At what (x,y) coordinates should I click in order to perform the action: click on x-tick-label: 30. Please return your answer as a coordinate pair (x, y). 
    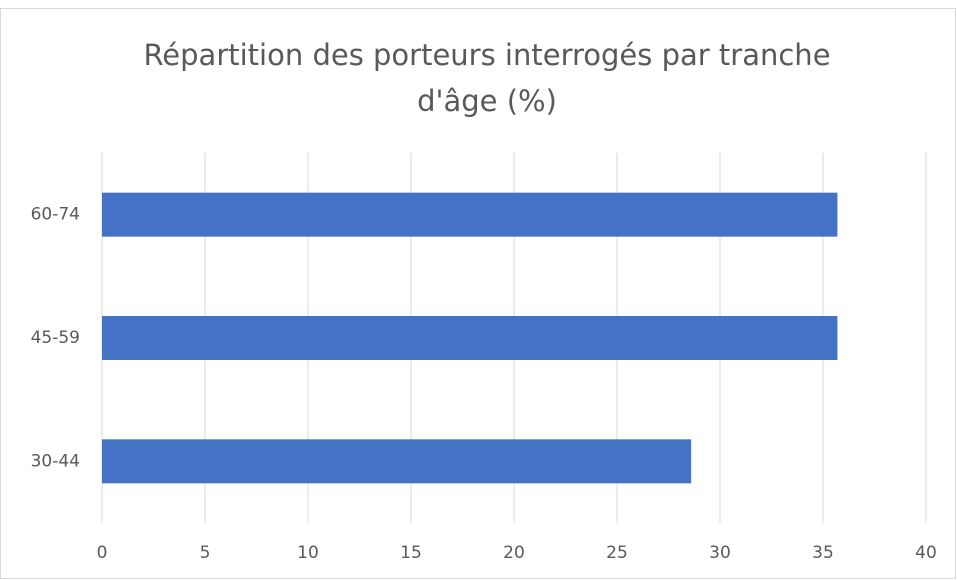
    Looking at the image, I should click on (720, 553).